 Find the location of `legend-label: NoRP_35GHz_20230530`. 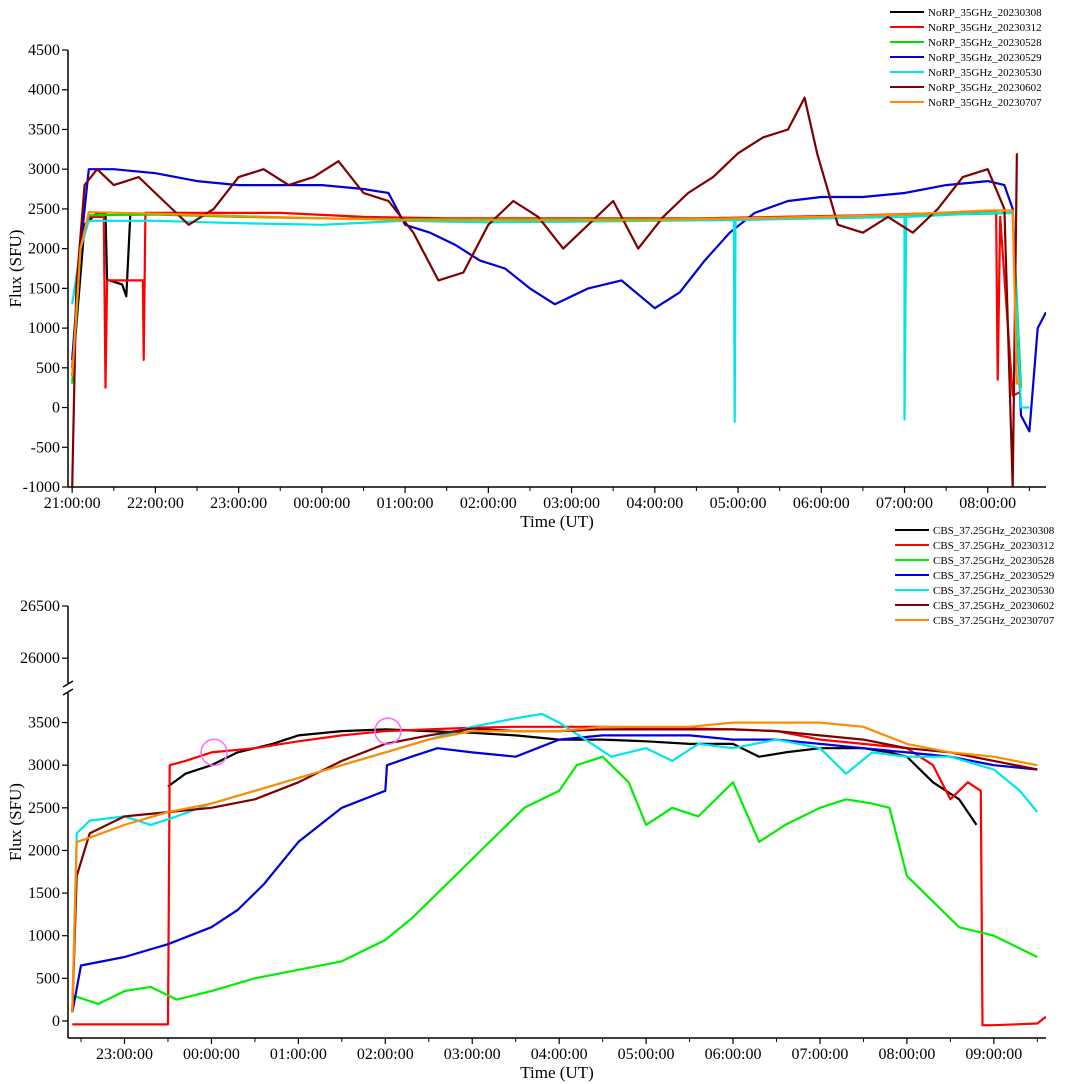

legend-label: NoRP_35GHz_20230530 is located at coordinates (985, 73).